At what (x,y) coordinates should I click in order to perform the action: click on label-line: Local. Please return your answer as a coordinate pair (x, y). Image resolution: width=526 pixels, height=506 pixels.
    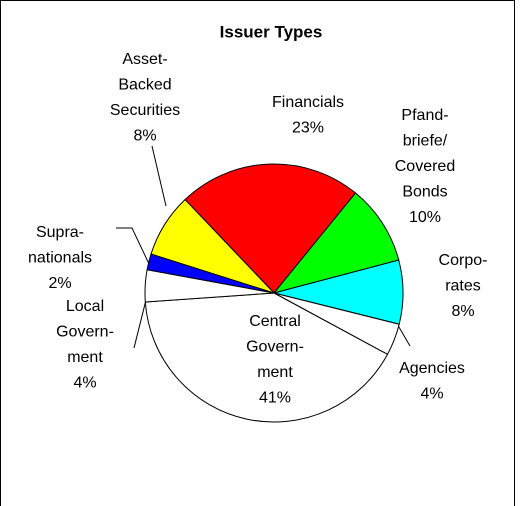
    Looking at the image, I should click on (85, 306).